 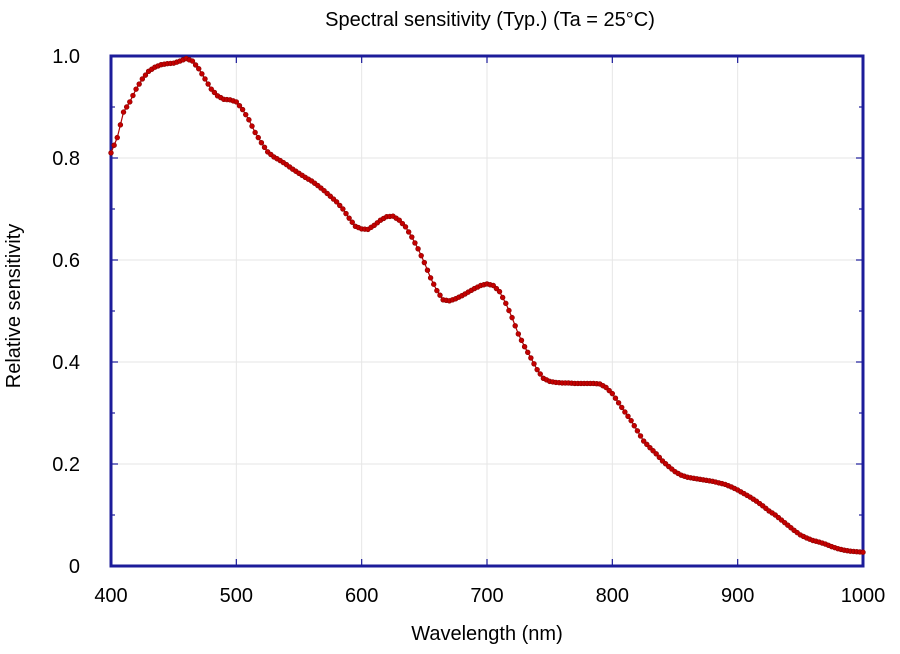 I want to click on y-tick-label: 0, so click(x=74, y=567).